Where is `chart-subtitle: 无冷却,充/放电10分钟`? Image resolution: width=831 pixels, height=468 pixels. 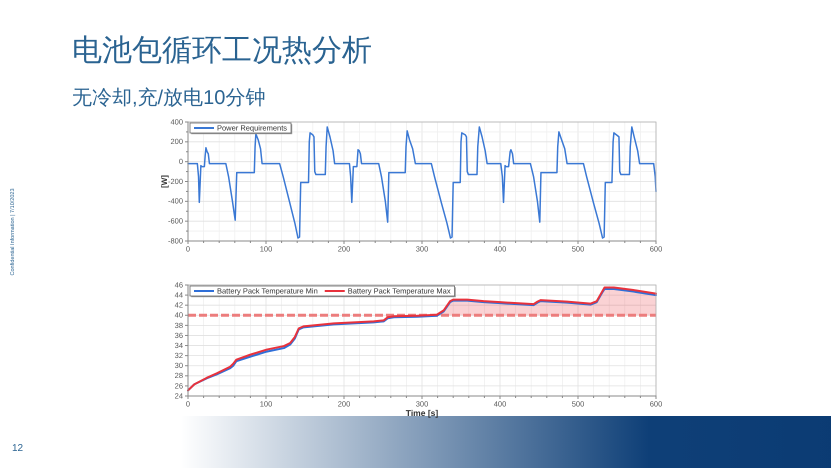
chart-subtitle: 无冷却,充/放电10分钟 is located at coordinates (169, 98).